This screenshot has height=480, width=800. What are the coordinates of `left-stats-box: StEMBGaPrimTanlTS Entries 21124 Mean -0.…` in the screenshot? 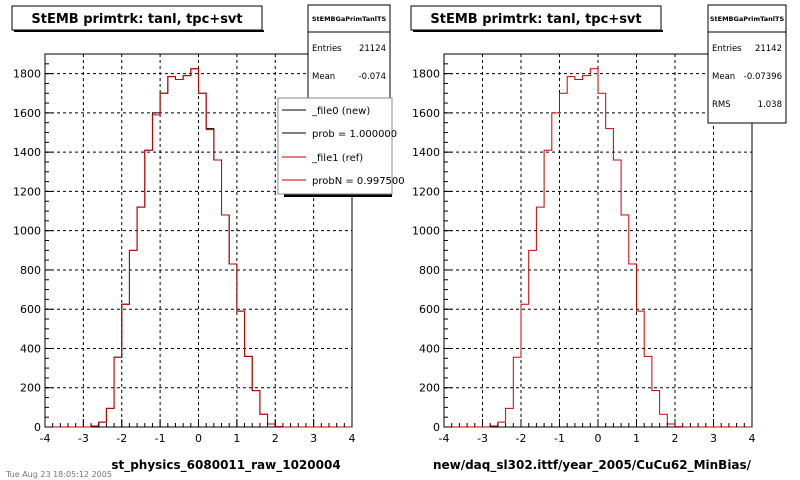 It's located at (349, 57).